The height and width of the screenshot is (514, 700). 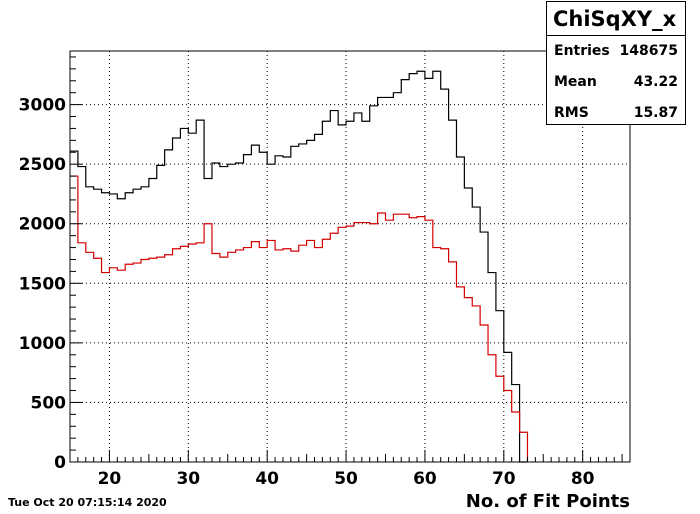 I want to click on x-tick-label: 30, so click(x=188, y=479).